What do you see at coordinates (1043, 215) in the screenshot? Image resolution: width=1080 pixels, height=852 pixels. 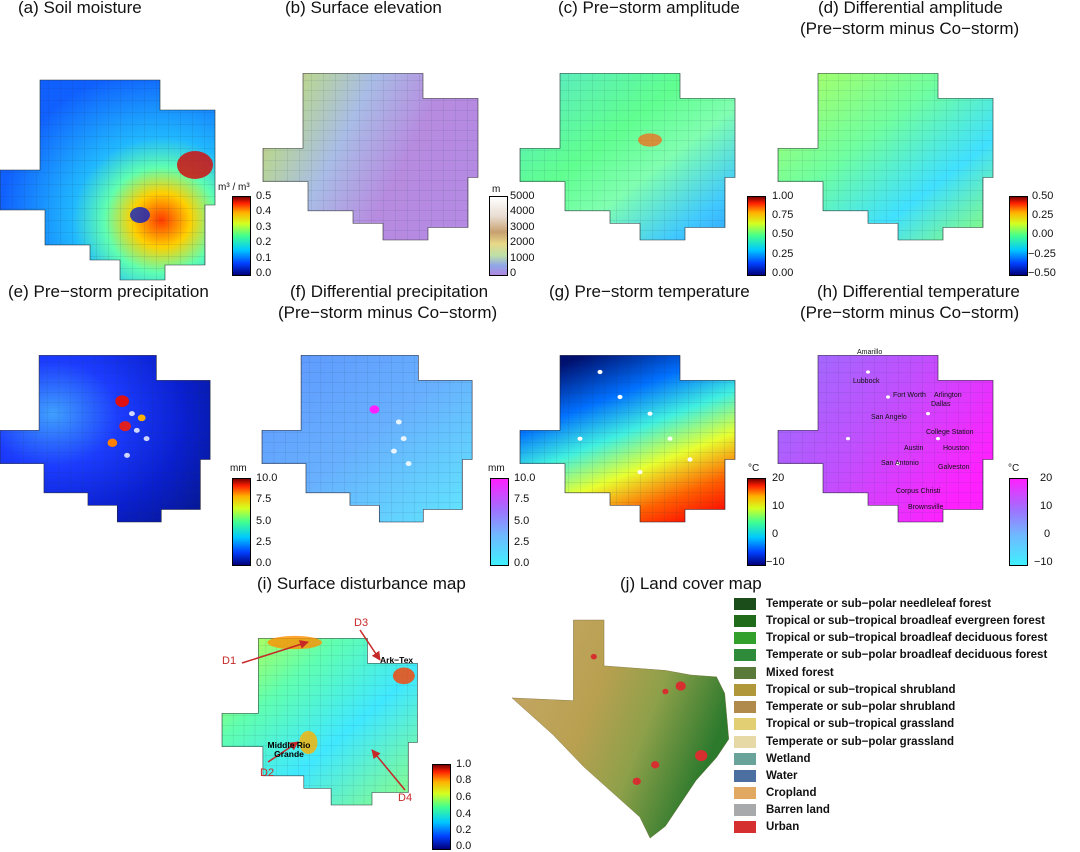 I see `colorbar-tick: 0.25` at bounding box center [1043, 215].